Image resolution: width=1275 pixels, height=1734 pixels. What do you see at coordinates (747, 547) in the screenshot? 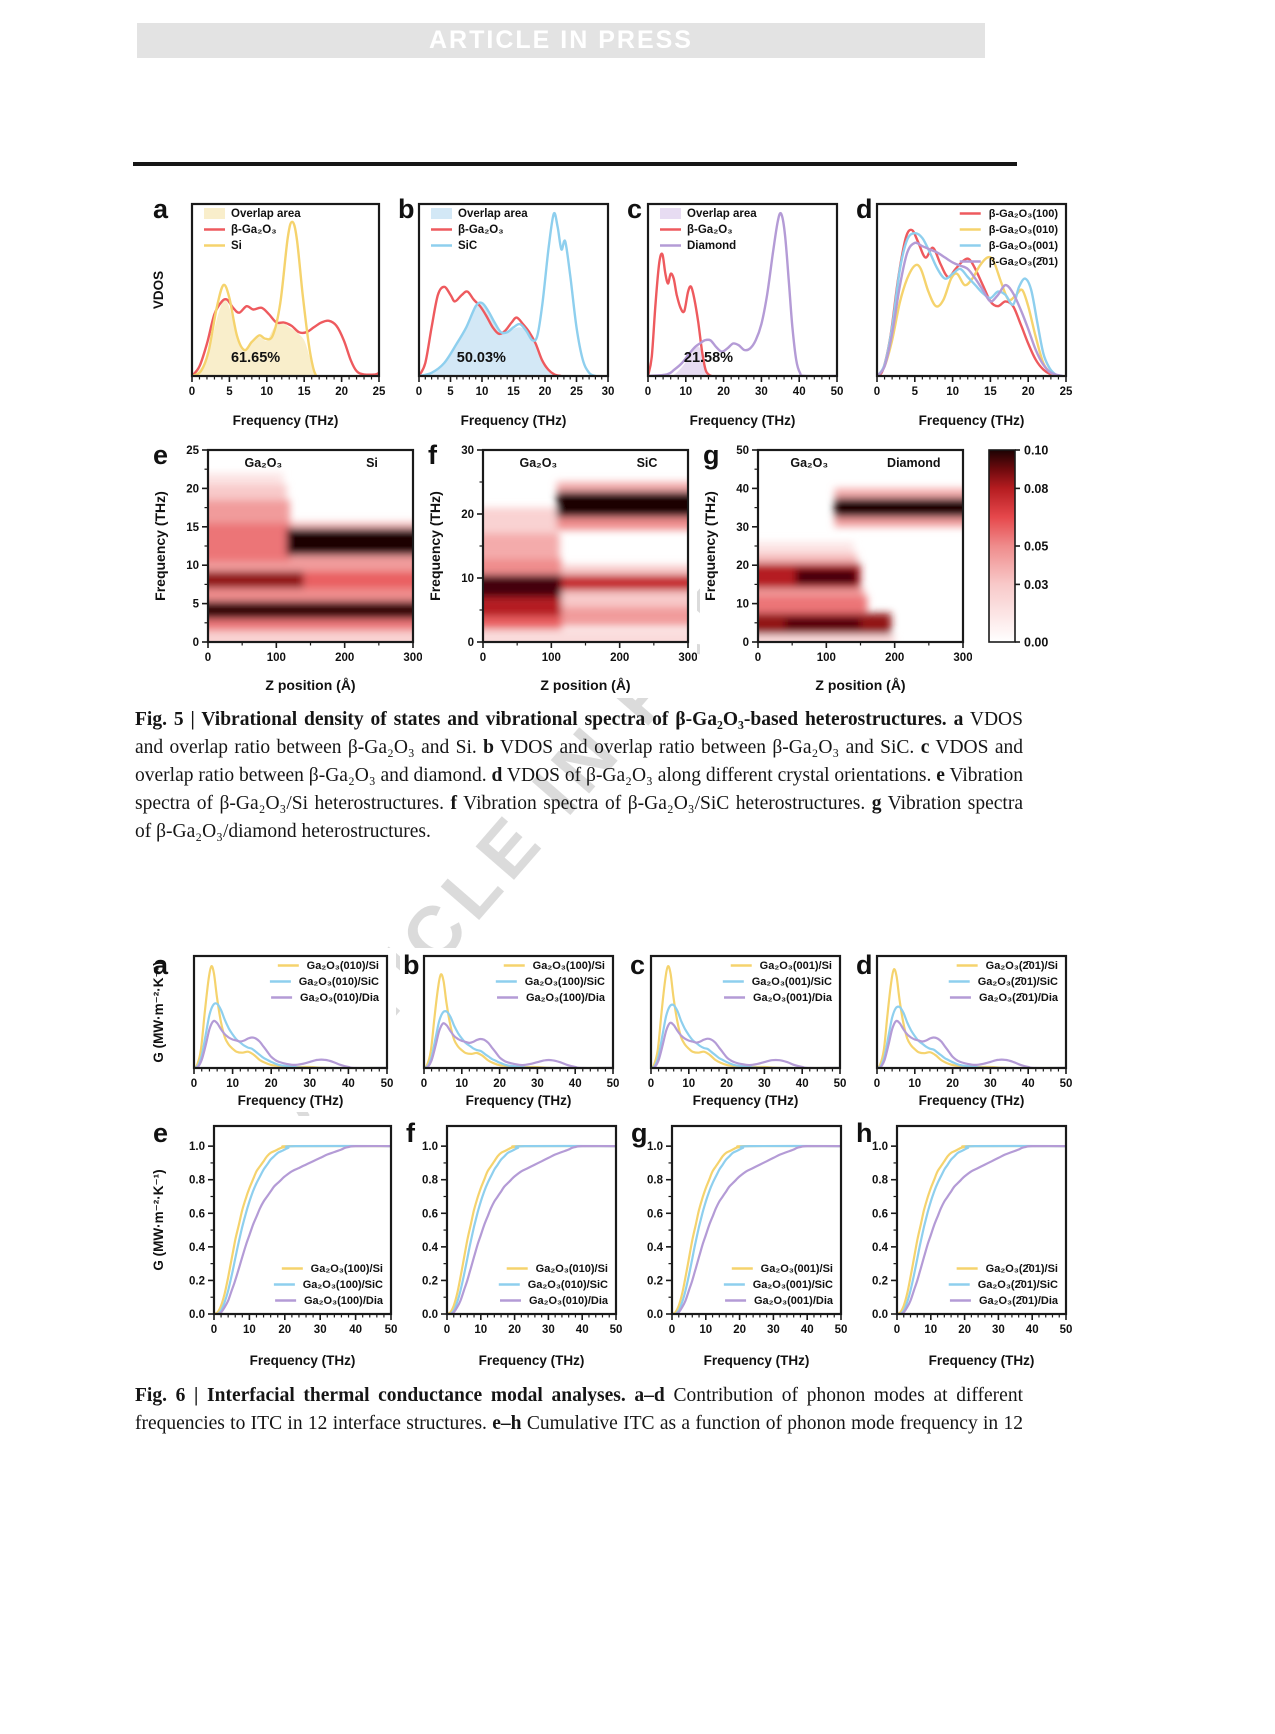
I see `y-axis-ticks: 0 10 20 30 40 50` at bounding box center [747, 547].